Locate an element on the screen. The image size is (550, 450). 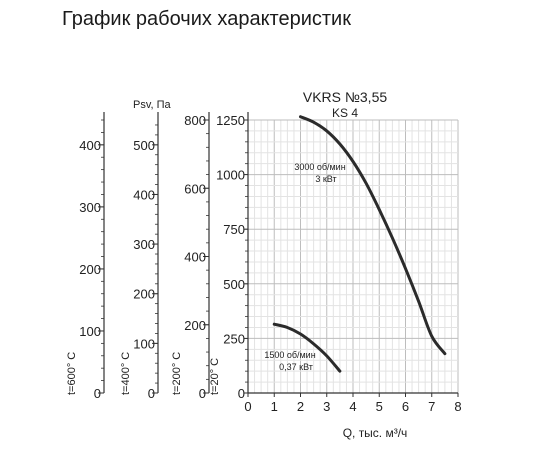
series-label-speed: 1500 об/мин is located at coordinates (289, 355).